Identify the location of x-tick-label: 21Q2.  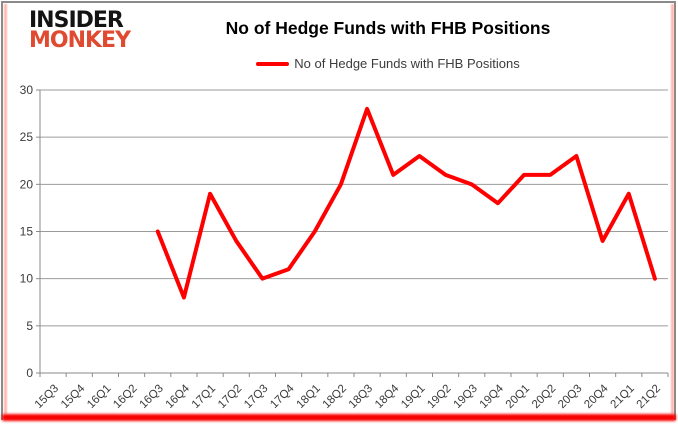
(649, 397).